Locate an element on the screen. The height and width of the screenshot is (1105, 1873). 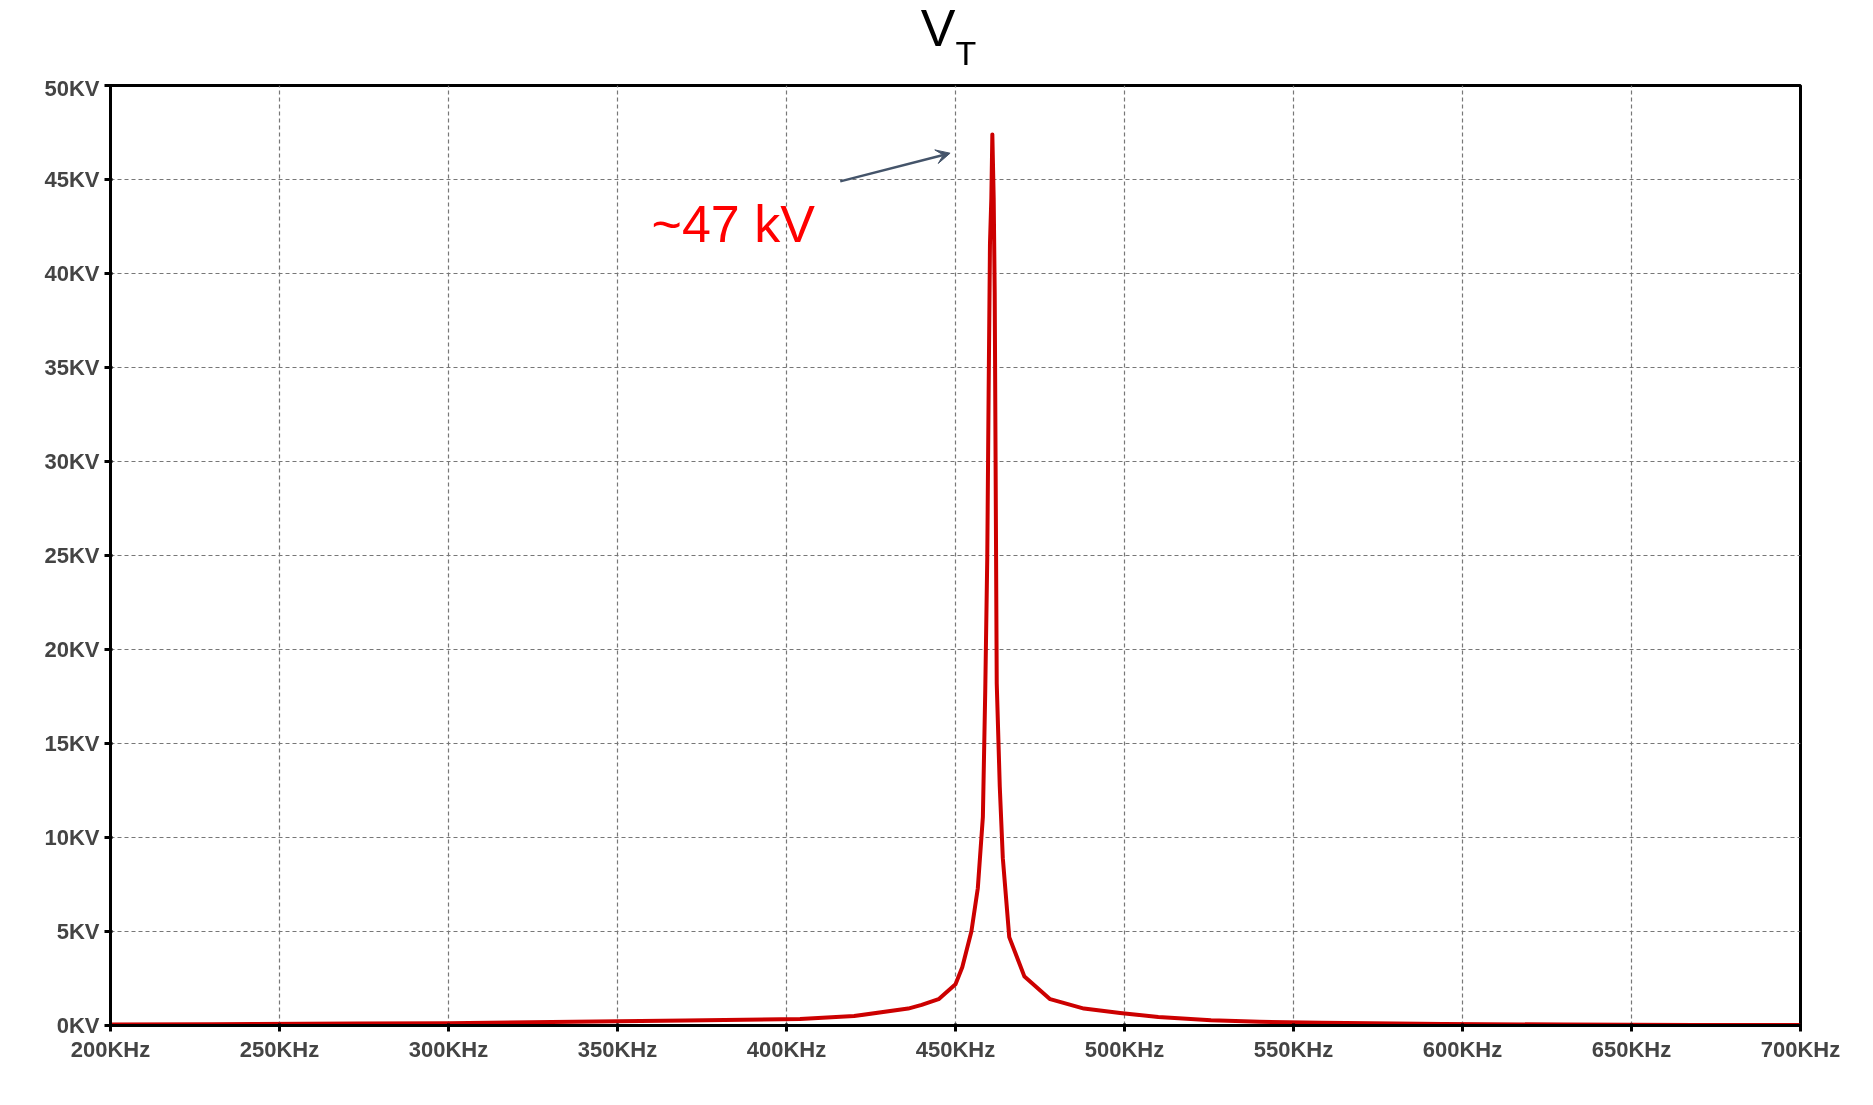
y-tick-label: 25KV is located at coordinates (72, 555).